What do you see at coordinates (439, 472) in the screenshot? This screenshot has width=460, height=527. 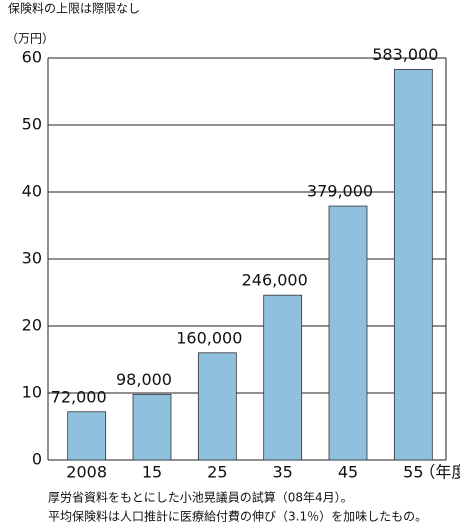 I see `x-axis-label: （年度）` at bounding box center [439, 472].